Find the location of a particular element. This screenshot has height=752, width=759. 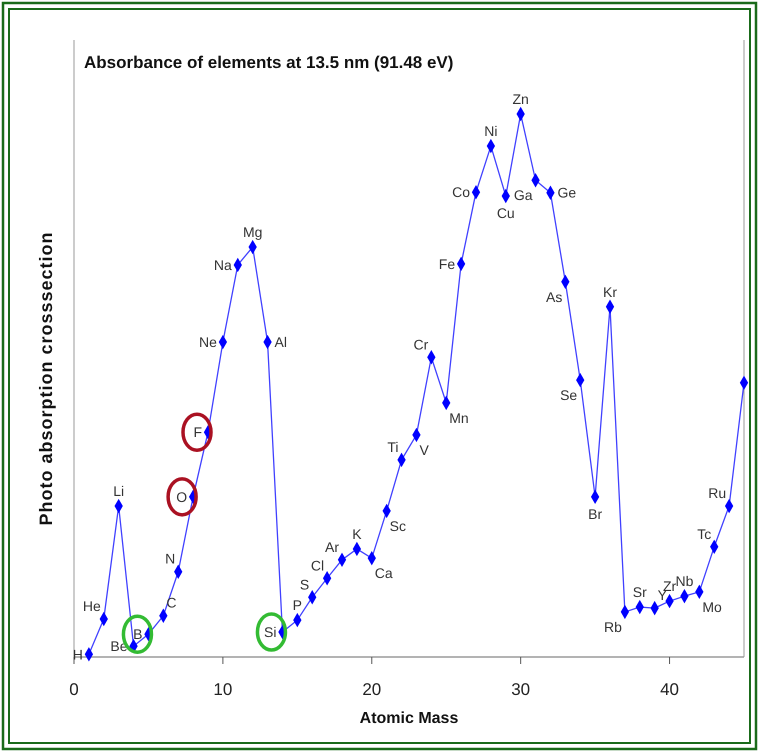

annotation: Kr is located at coordinates (610, 292).